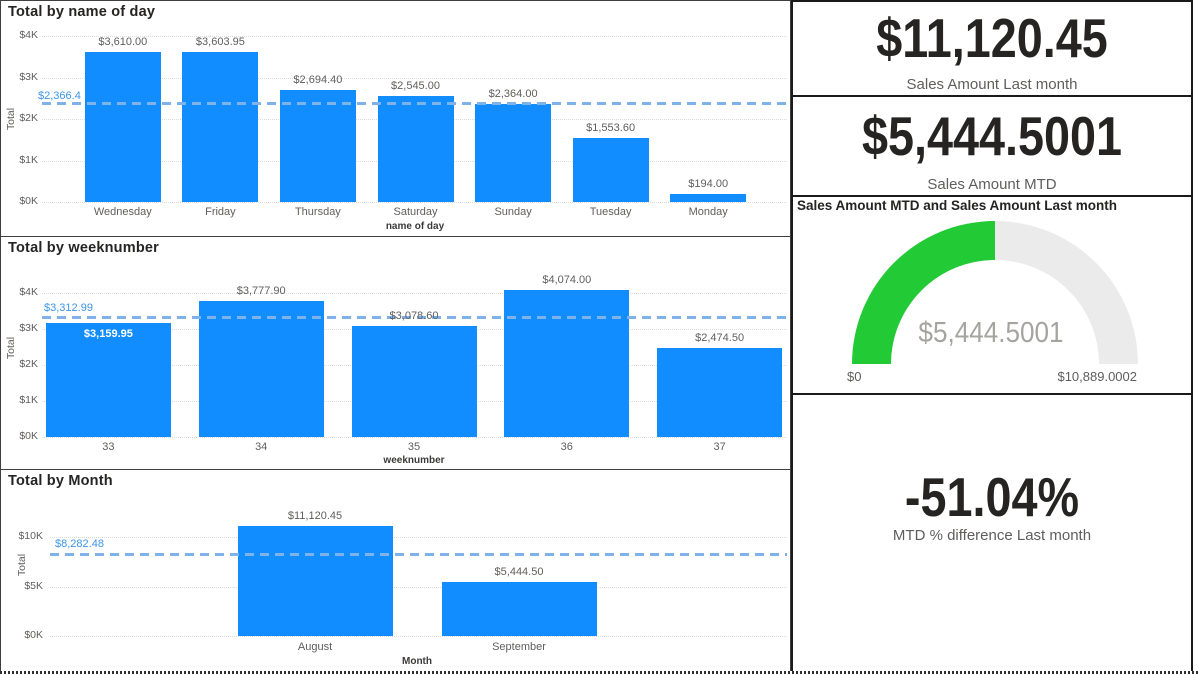  Describe the element at coordinates (708, 183) in the screenshot. I see `bar-value-label: $194.00` at that location.